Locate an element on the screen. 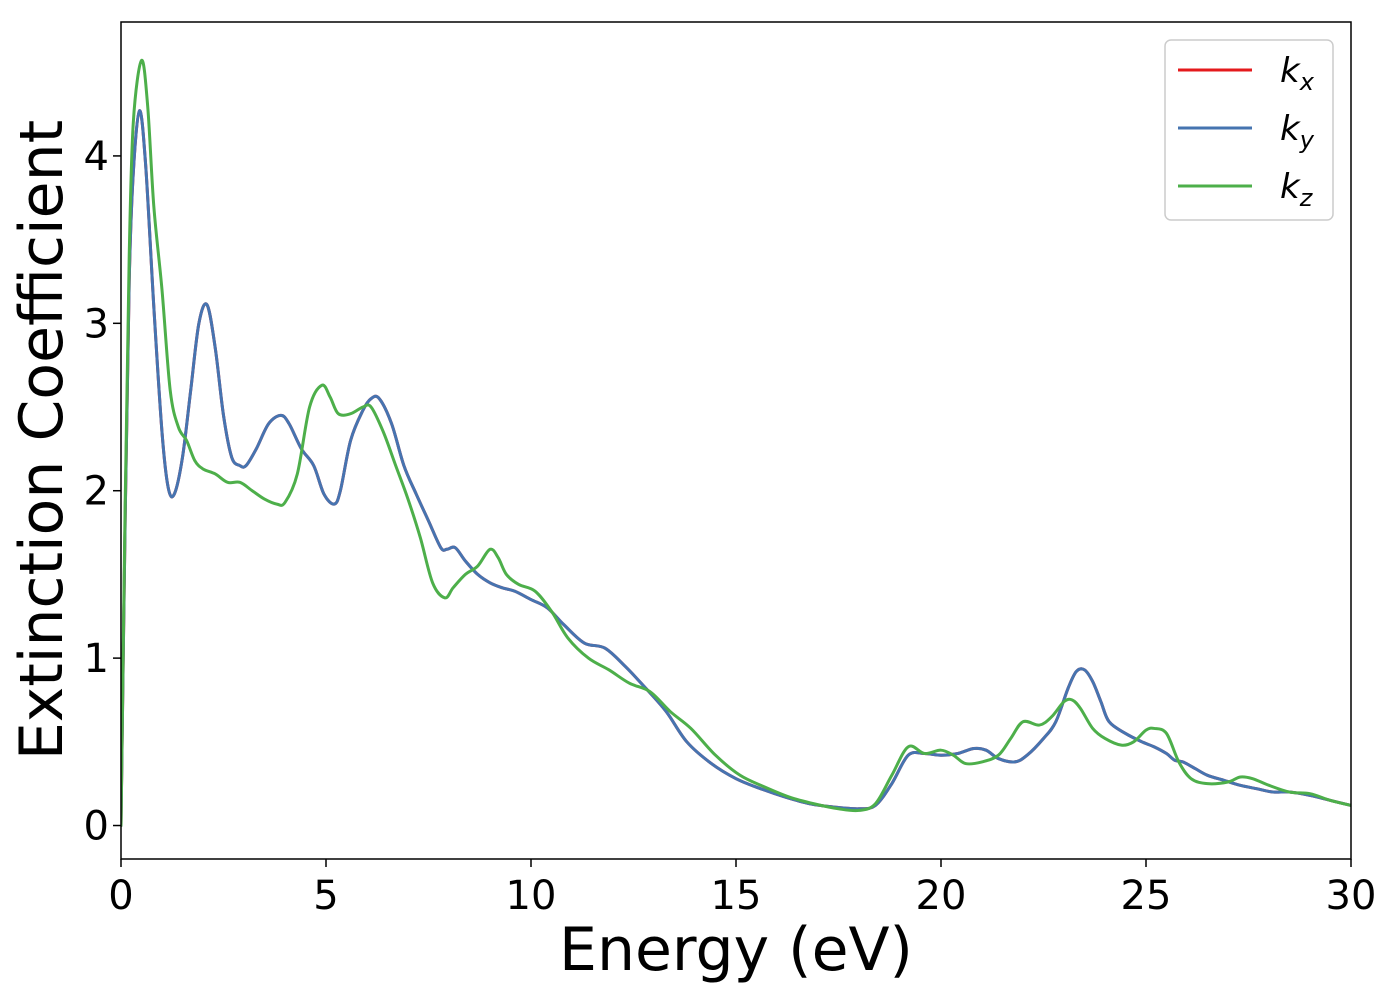  x-tick-label: 30 is located at coordinates (1351, 896).